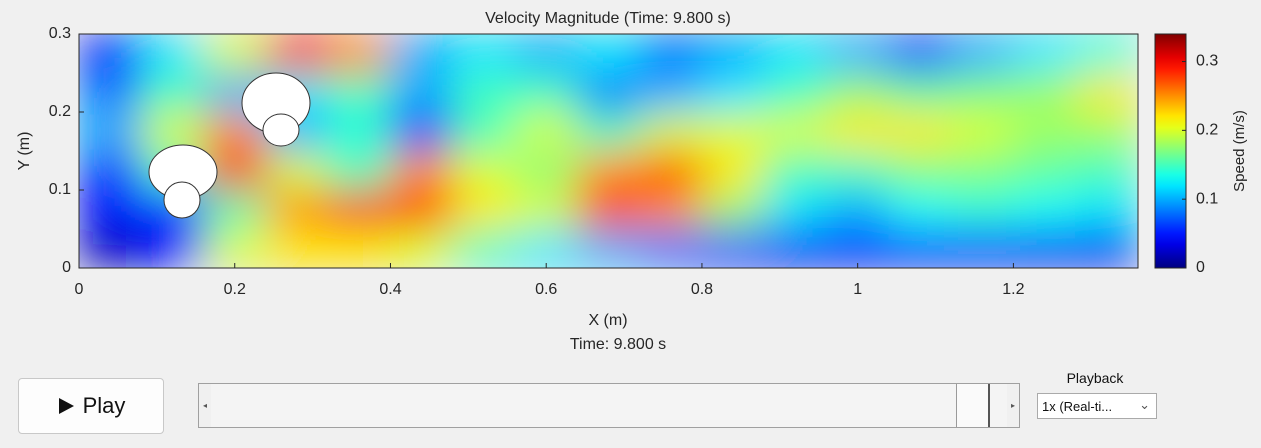  What do you see at coordinates (1095, 378) in the screenshot?
I see `speed-label: Playback` at bounding box center [1095, 378].